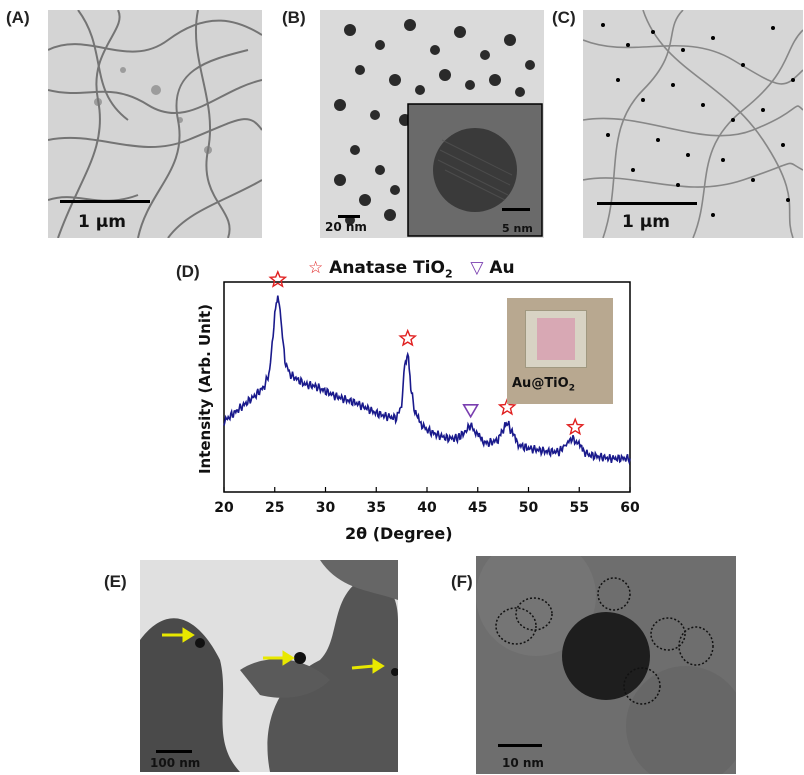  What do you see at coordinates (224, 508) in the screenshot?
I see `x-tick-label: 20` at bounding box center [224, 508].